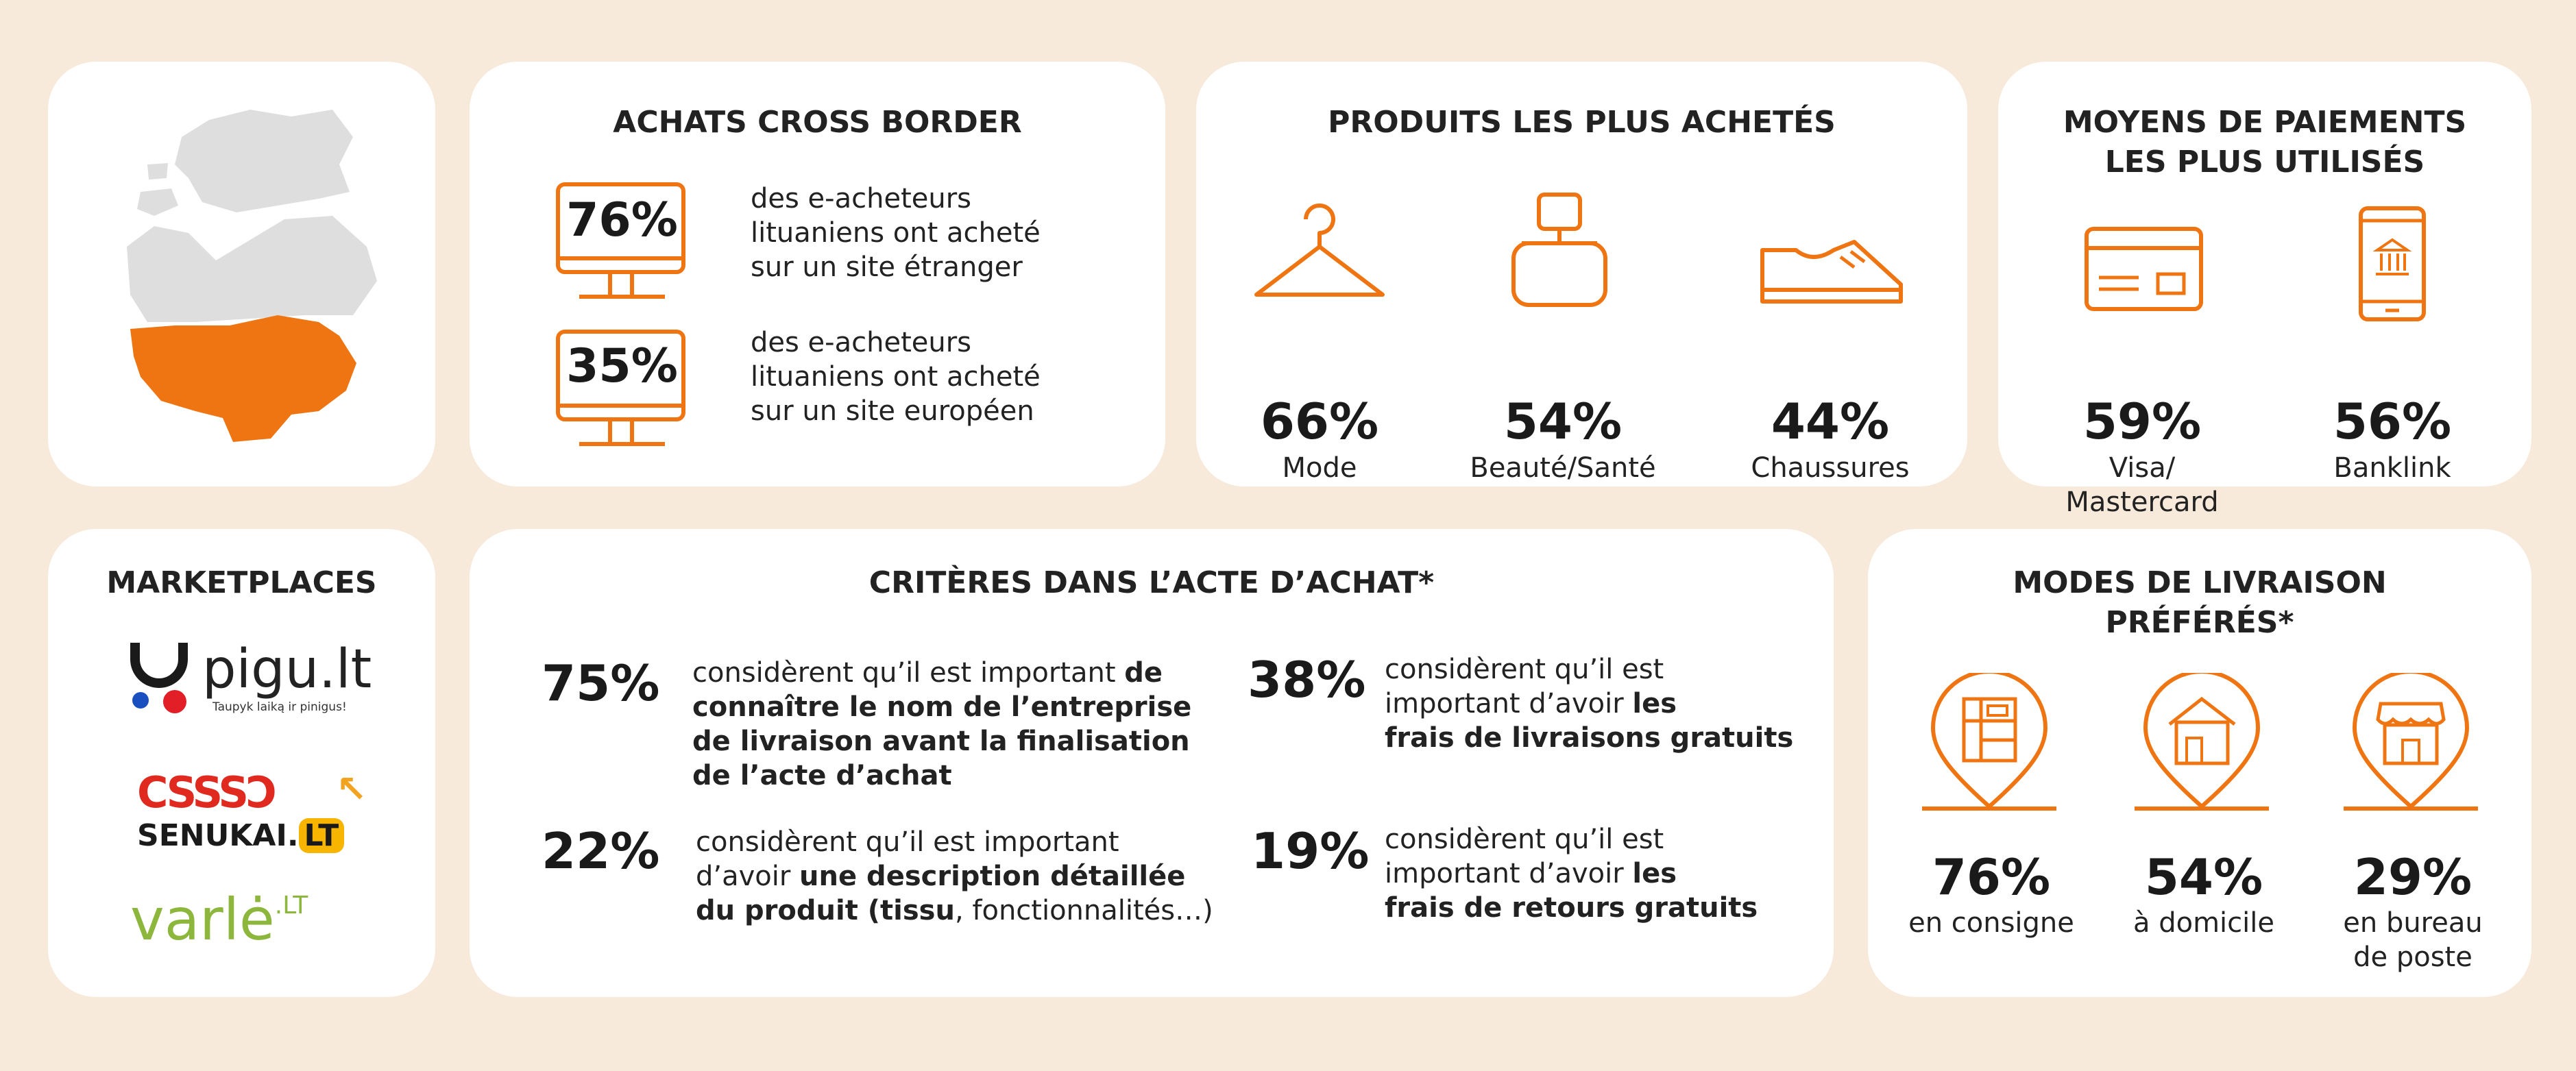 This screenshot has width=2576, height=1071. Describe the element at coordinates (2413, 923) in the screenshot. I see `label-line: en bureau` at that location.